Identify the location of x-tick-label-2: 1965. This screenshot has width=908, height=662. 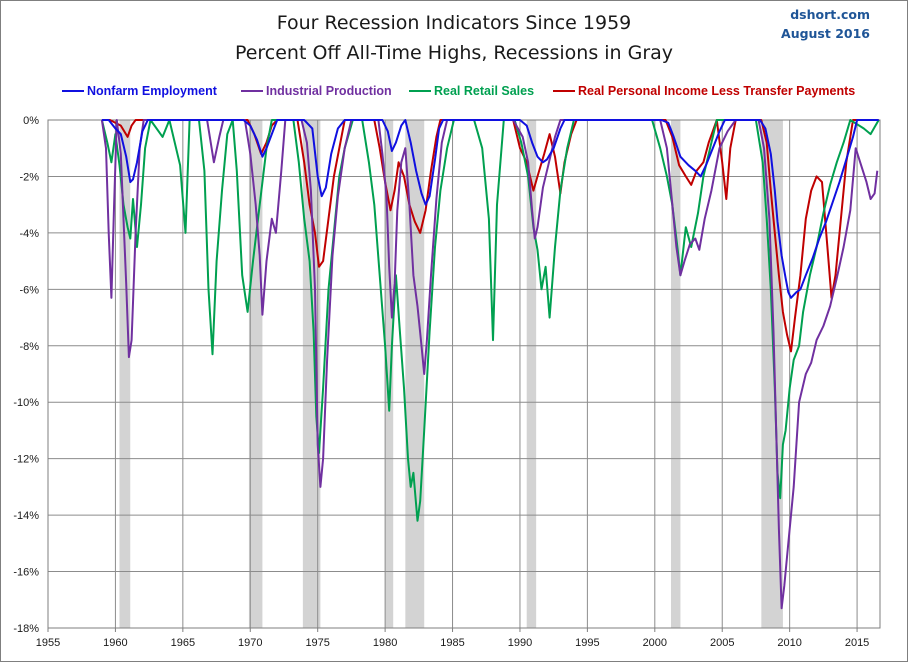
(183, 643).